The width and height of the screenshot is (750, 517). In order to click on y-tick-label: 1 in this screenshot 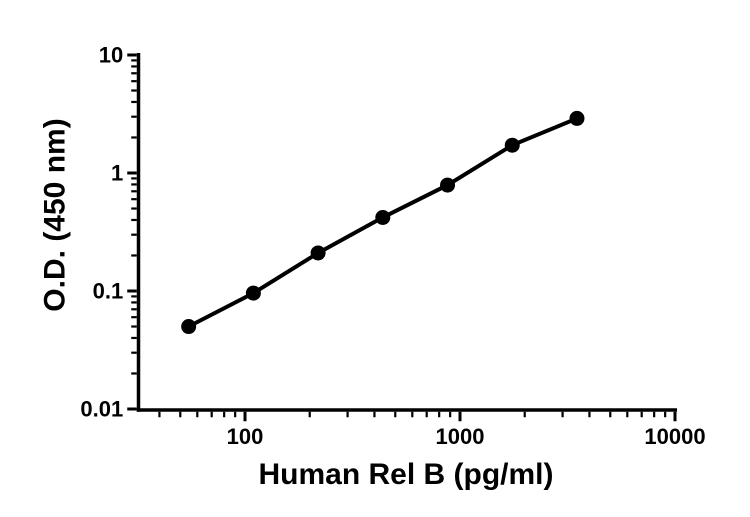, I will do `click(117, 173)`.